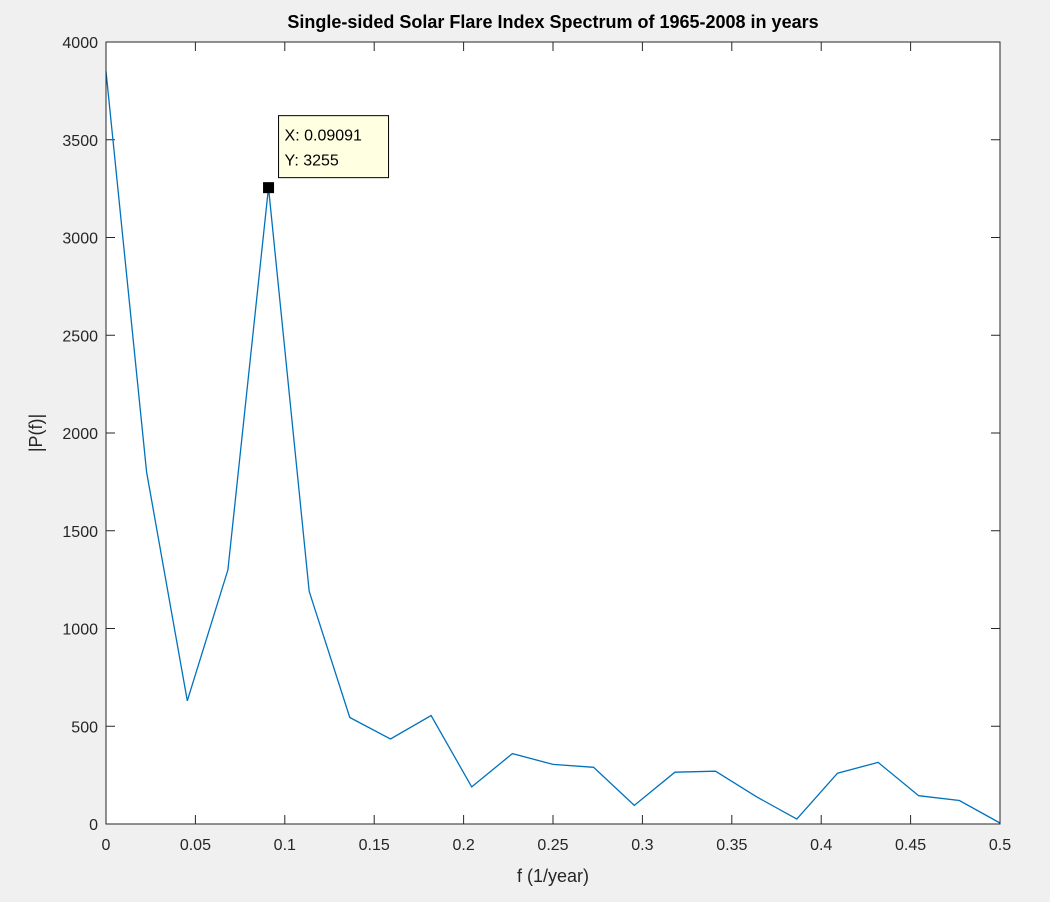  What do you see at coordinates (553, 876) in the screenshot?
I see `x-axis-label: f (1/year)` at bounding box center [553, 876].